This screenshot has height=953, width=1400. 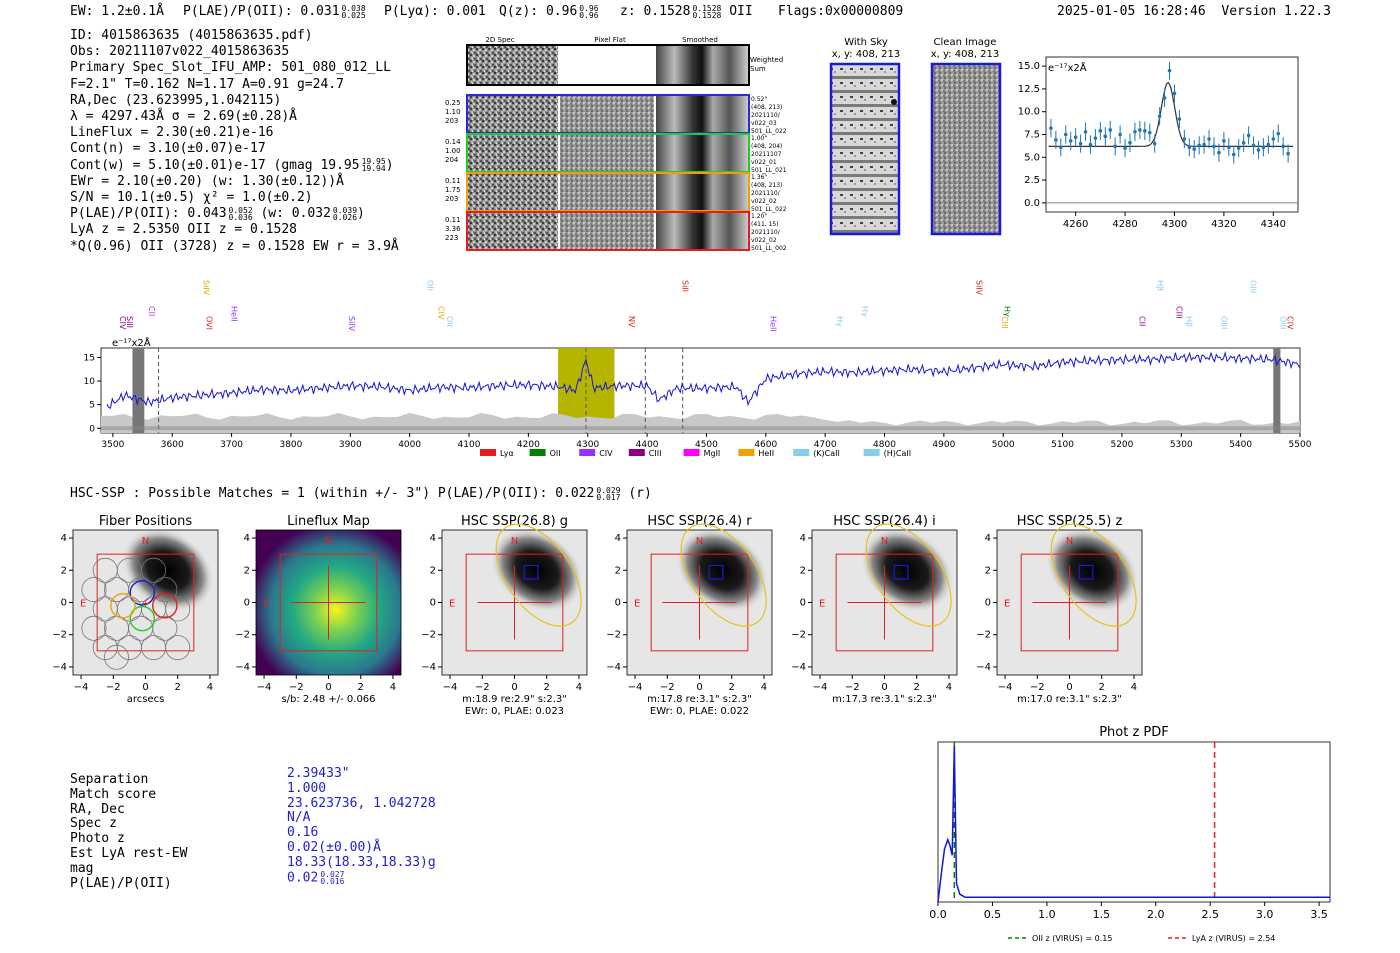 I want to click on zoom-ylabel: e⁻¹⁷x2Å, so click(x=1067, y=67).